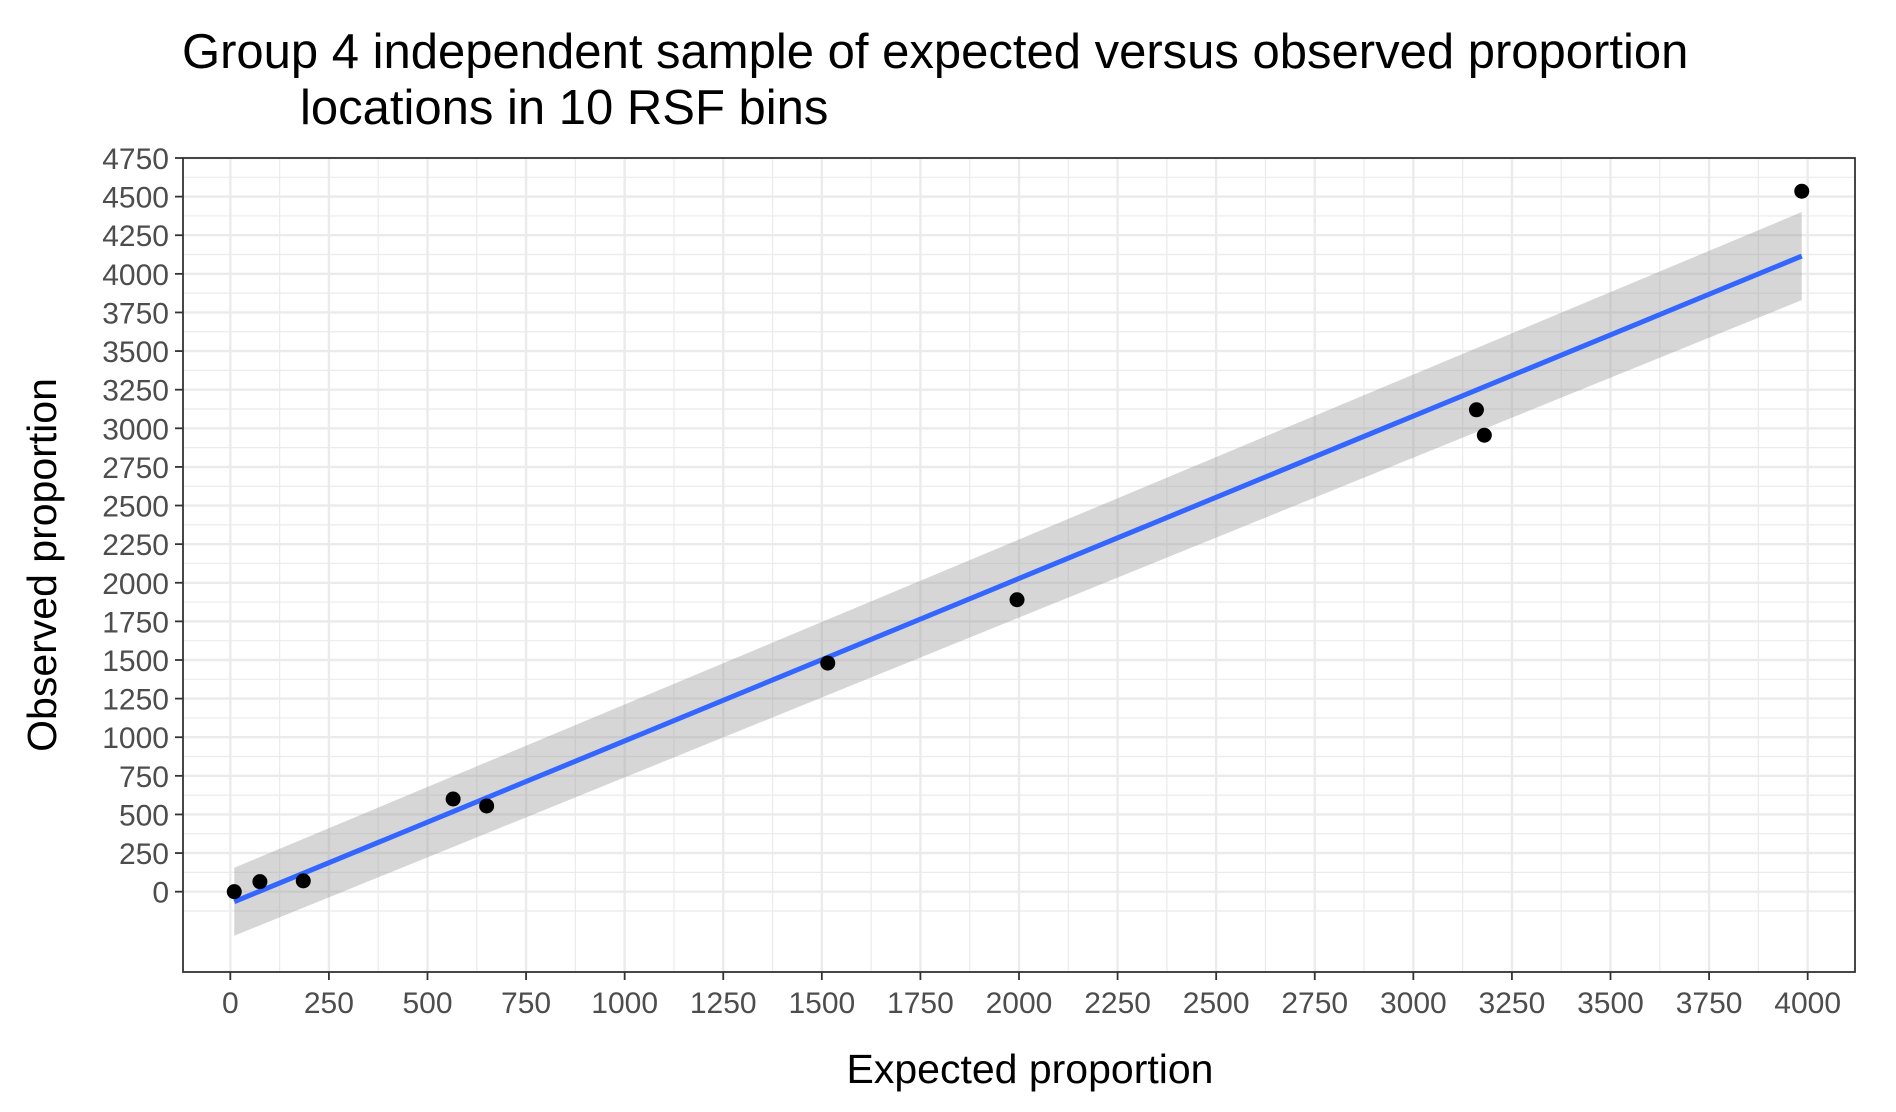 The width and height of the screenshot is (1896, 1112). Describe the element at coordinates (1117, 1003) in the screenshot. I see `x-tick-label: 2250` at that location.